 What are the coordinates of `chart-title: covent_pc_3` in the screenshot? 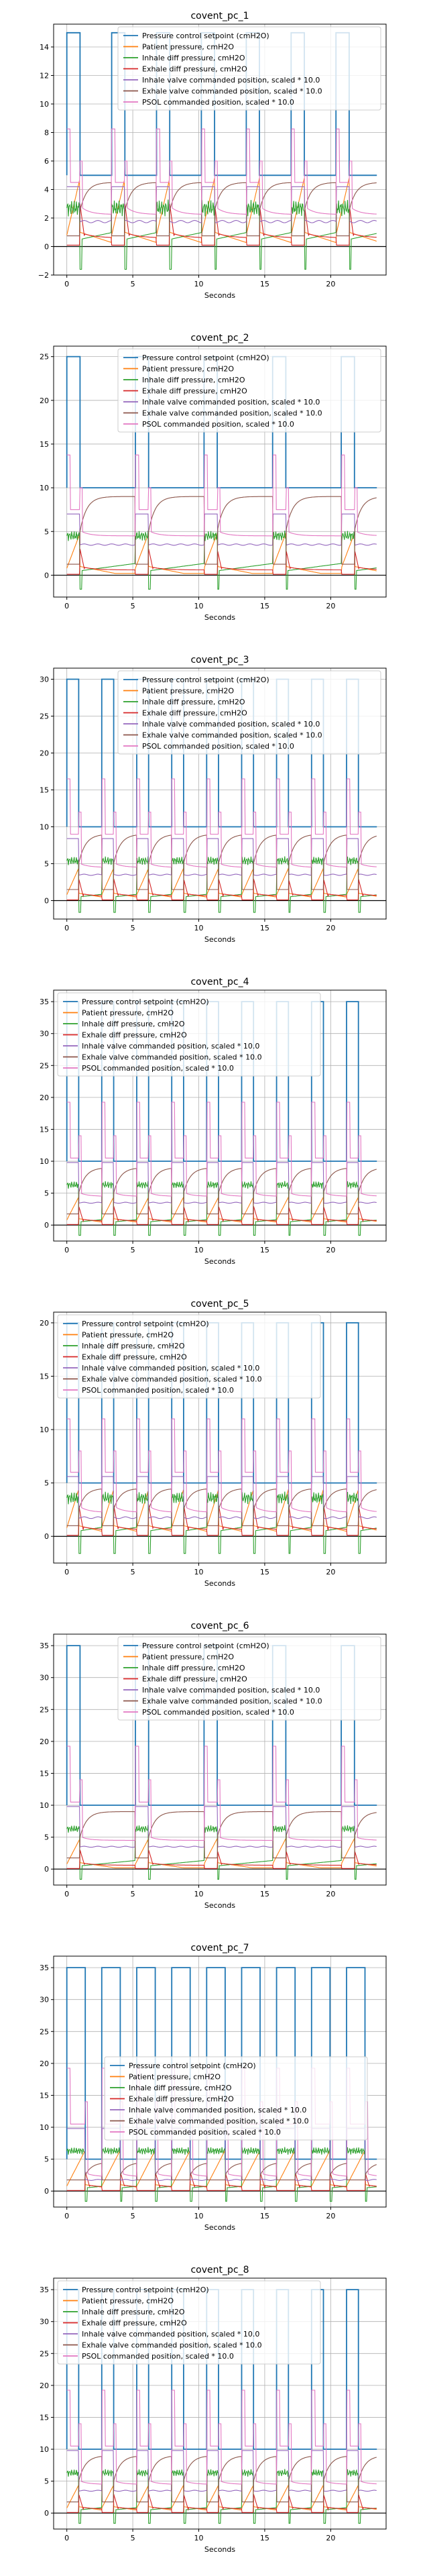 It's located at (220, 660).